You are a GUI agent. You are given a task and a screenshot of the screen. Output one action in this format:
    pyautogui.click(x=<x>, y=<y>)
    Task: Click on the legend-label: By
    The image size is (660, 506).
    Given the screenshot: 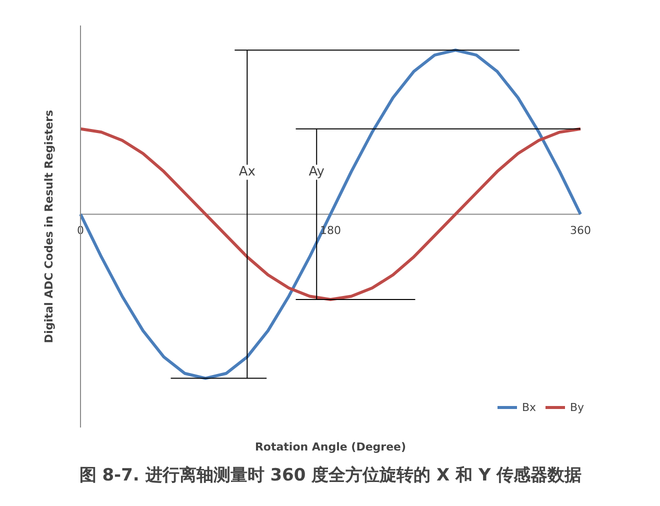 What is the action you would take?
    pyautogui.click(x=578, y=407)
    